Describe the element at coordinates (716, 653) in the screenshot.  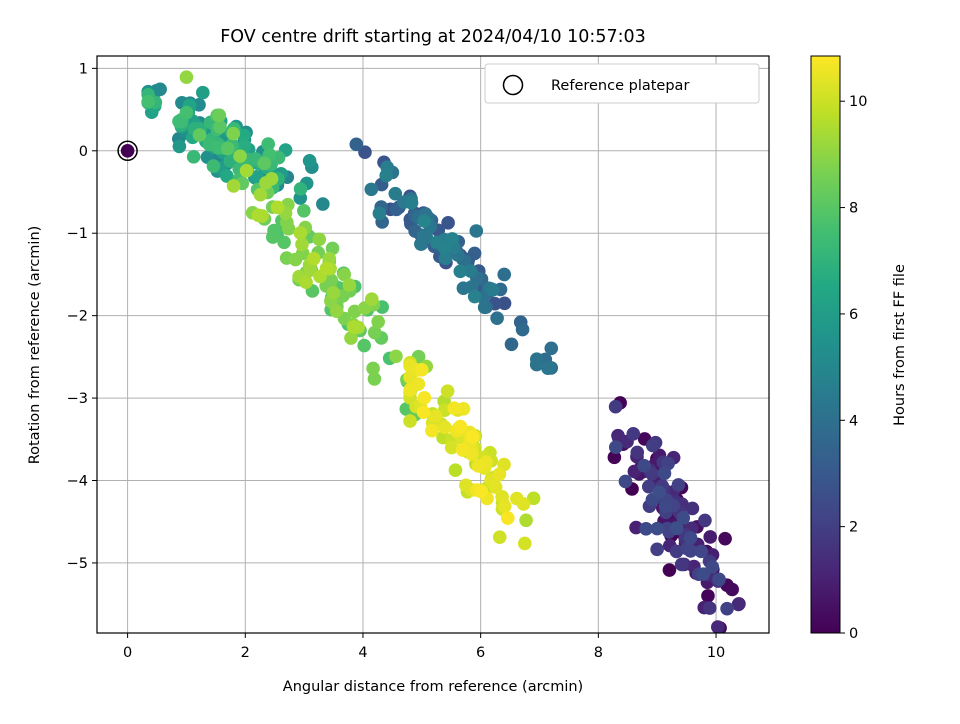
I see `x-tick-label: 10` at that location.